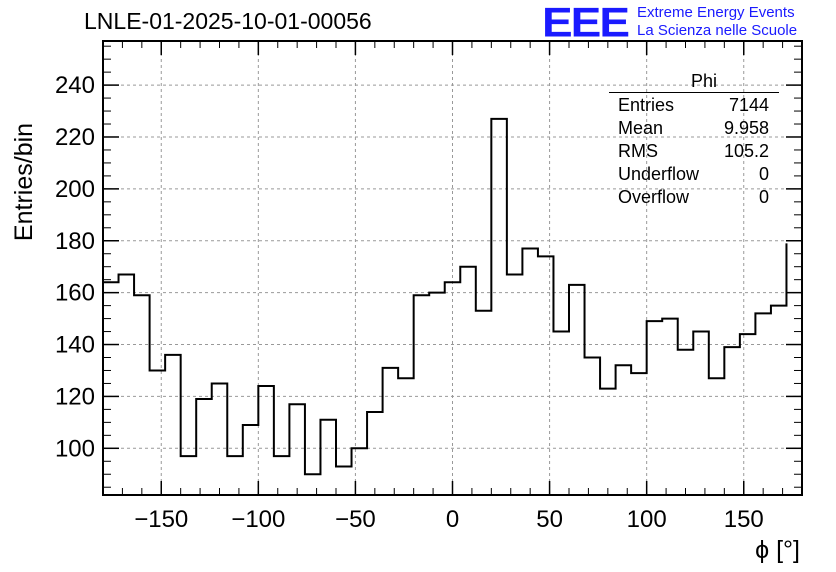 This screenshot has height=572, width=836. What do you see at coordinates (717, 30) in the screenshot?
I see `logo-line-2: La Scienza nelle Scuole` at bounding box center [717, 30].